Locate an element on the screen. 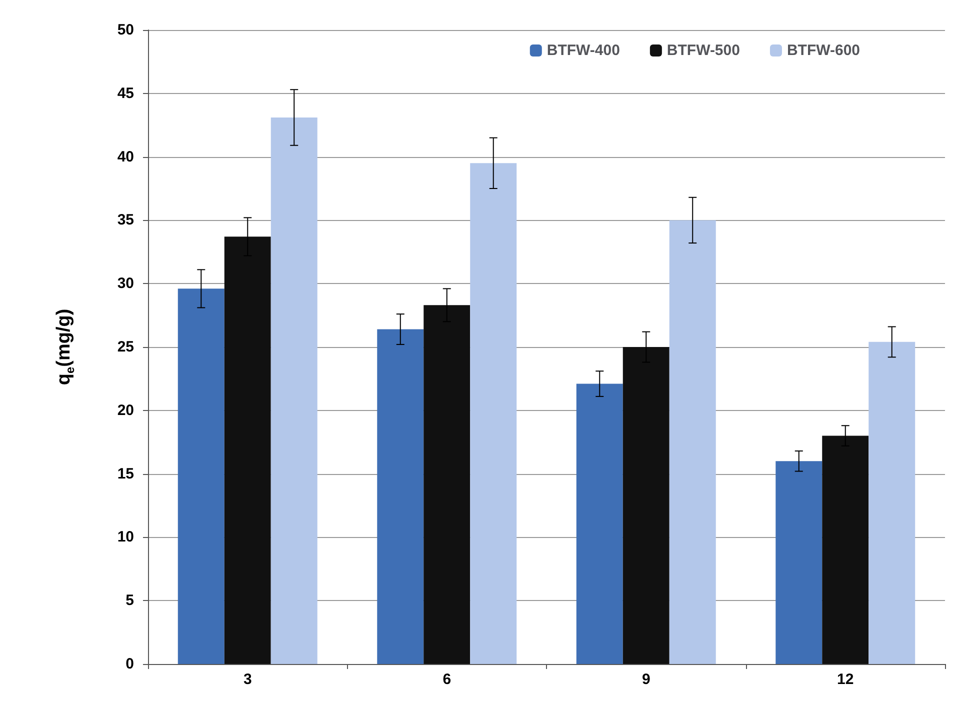 Image resolution: width=973 pixels, height=712 pixels. y-tick-label: 50 is located at coordinates (125, 30).